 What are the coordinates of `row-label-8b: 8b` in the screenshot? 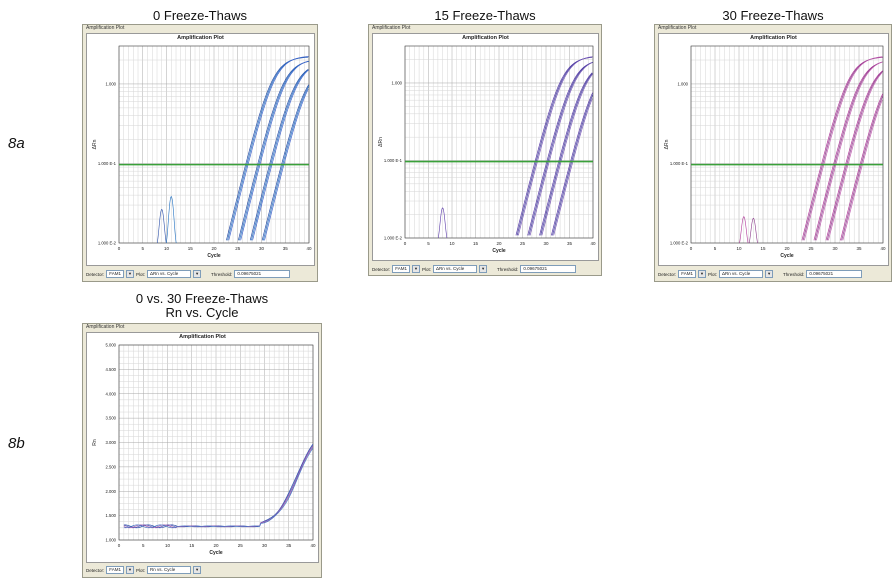 It's located at (16, 443).